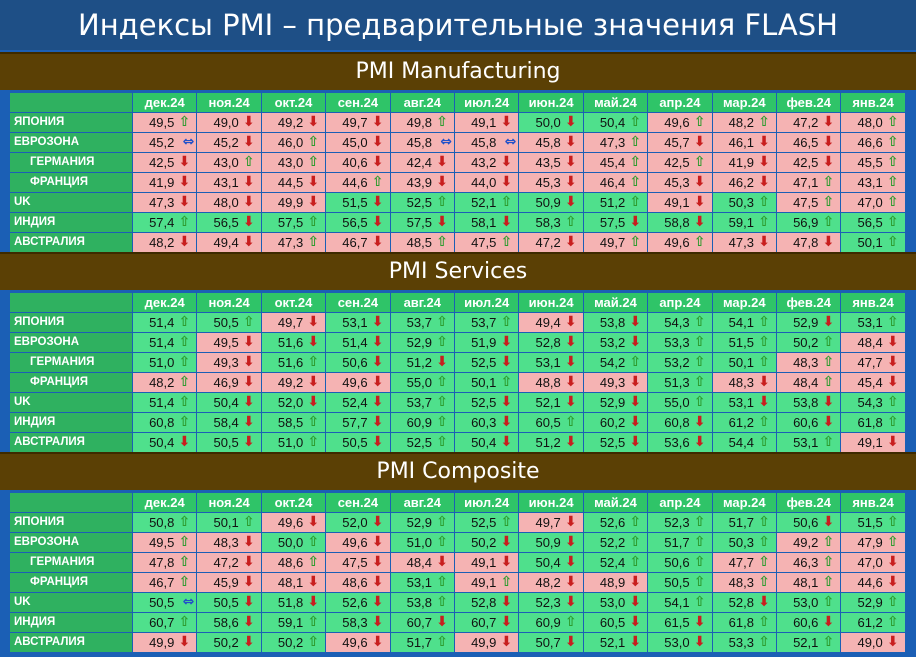 This screenshot has height=657, width=916. I want to click on pmi-cell: 53,3 ⇧, so click(744, 642).